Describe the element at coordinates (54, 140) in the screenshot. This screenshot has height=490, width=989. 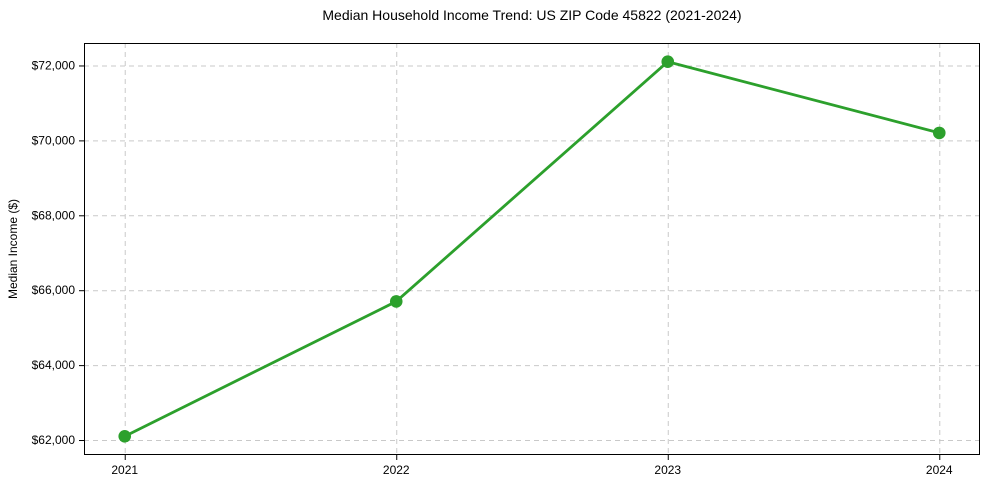
I see `y-tick-label: $70,000` at that location.